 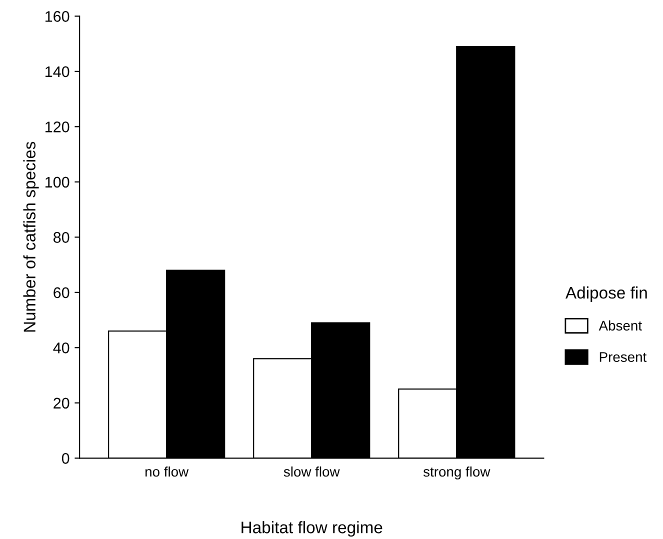 What do you see at coordinates (31, 237) in the screenshot?
I see `y-axis-title: Number of catfish species` at bounding box center [31, 237].